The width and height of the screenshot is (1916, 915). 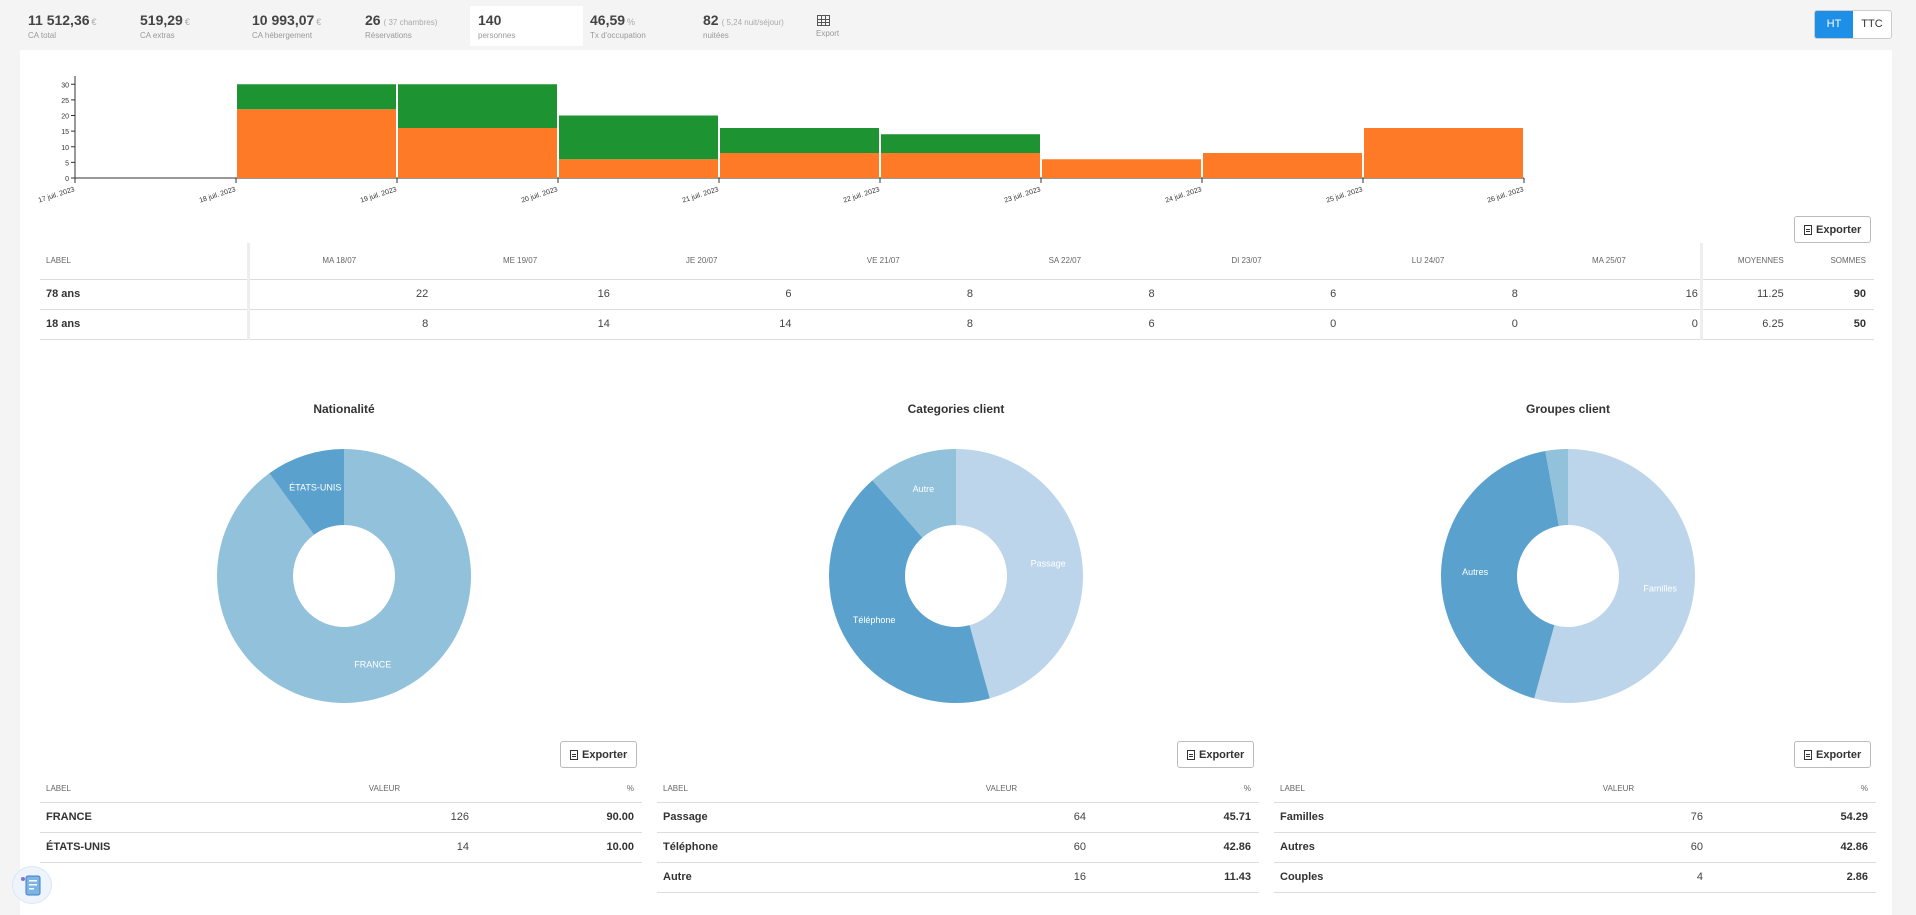 What do you see at coordinates (67, 163) in the screenshot?
I see `y-tick-label: 5` at bounding box center [67, 163].